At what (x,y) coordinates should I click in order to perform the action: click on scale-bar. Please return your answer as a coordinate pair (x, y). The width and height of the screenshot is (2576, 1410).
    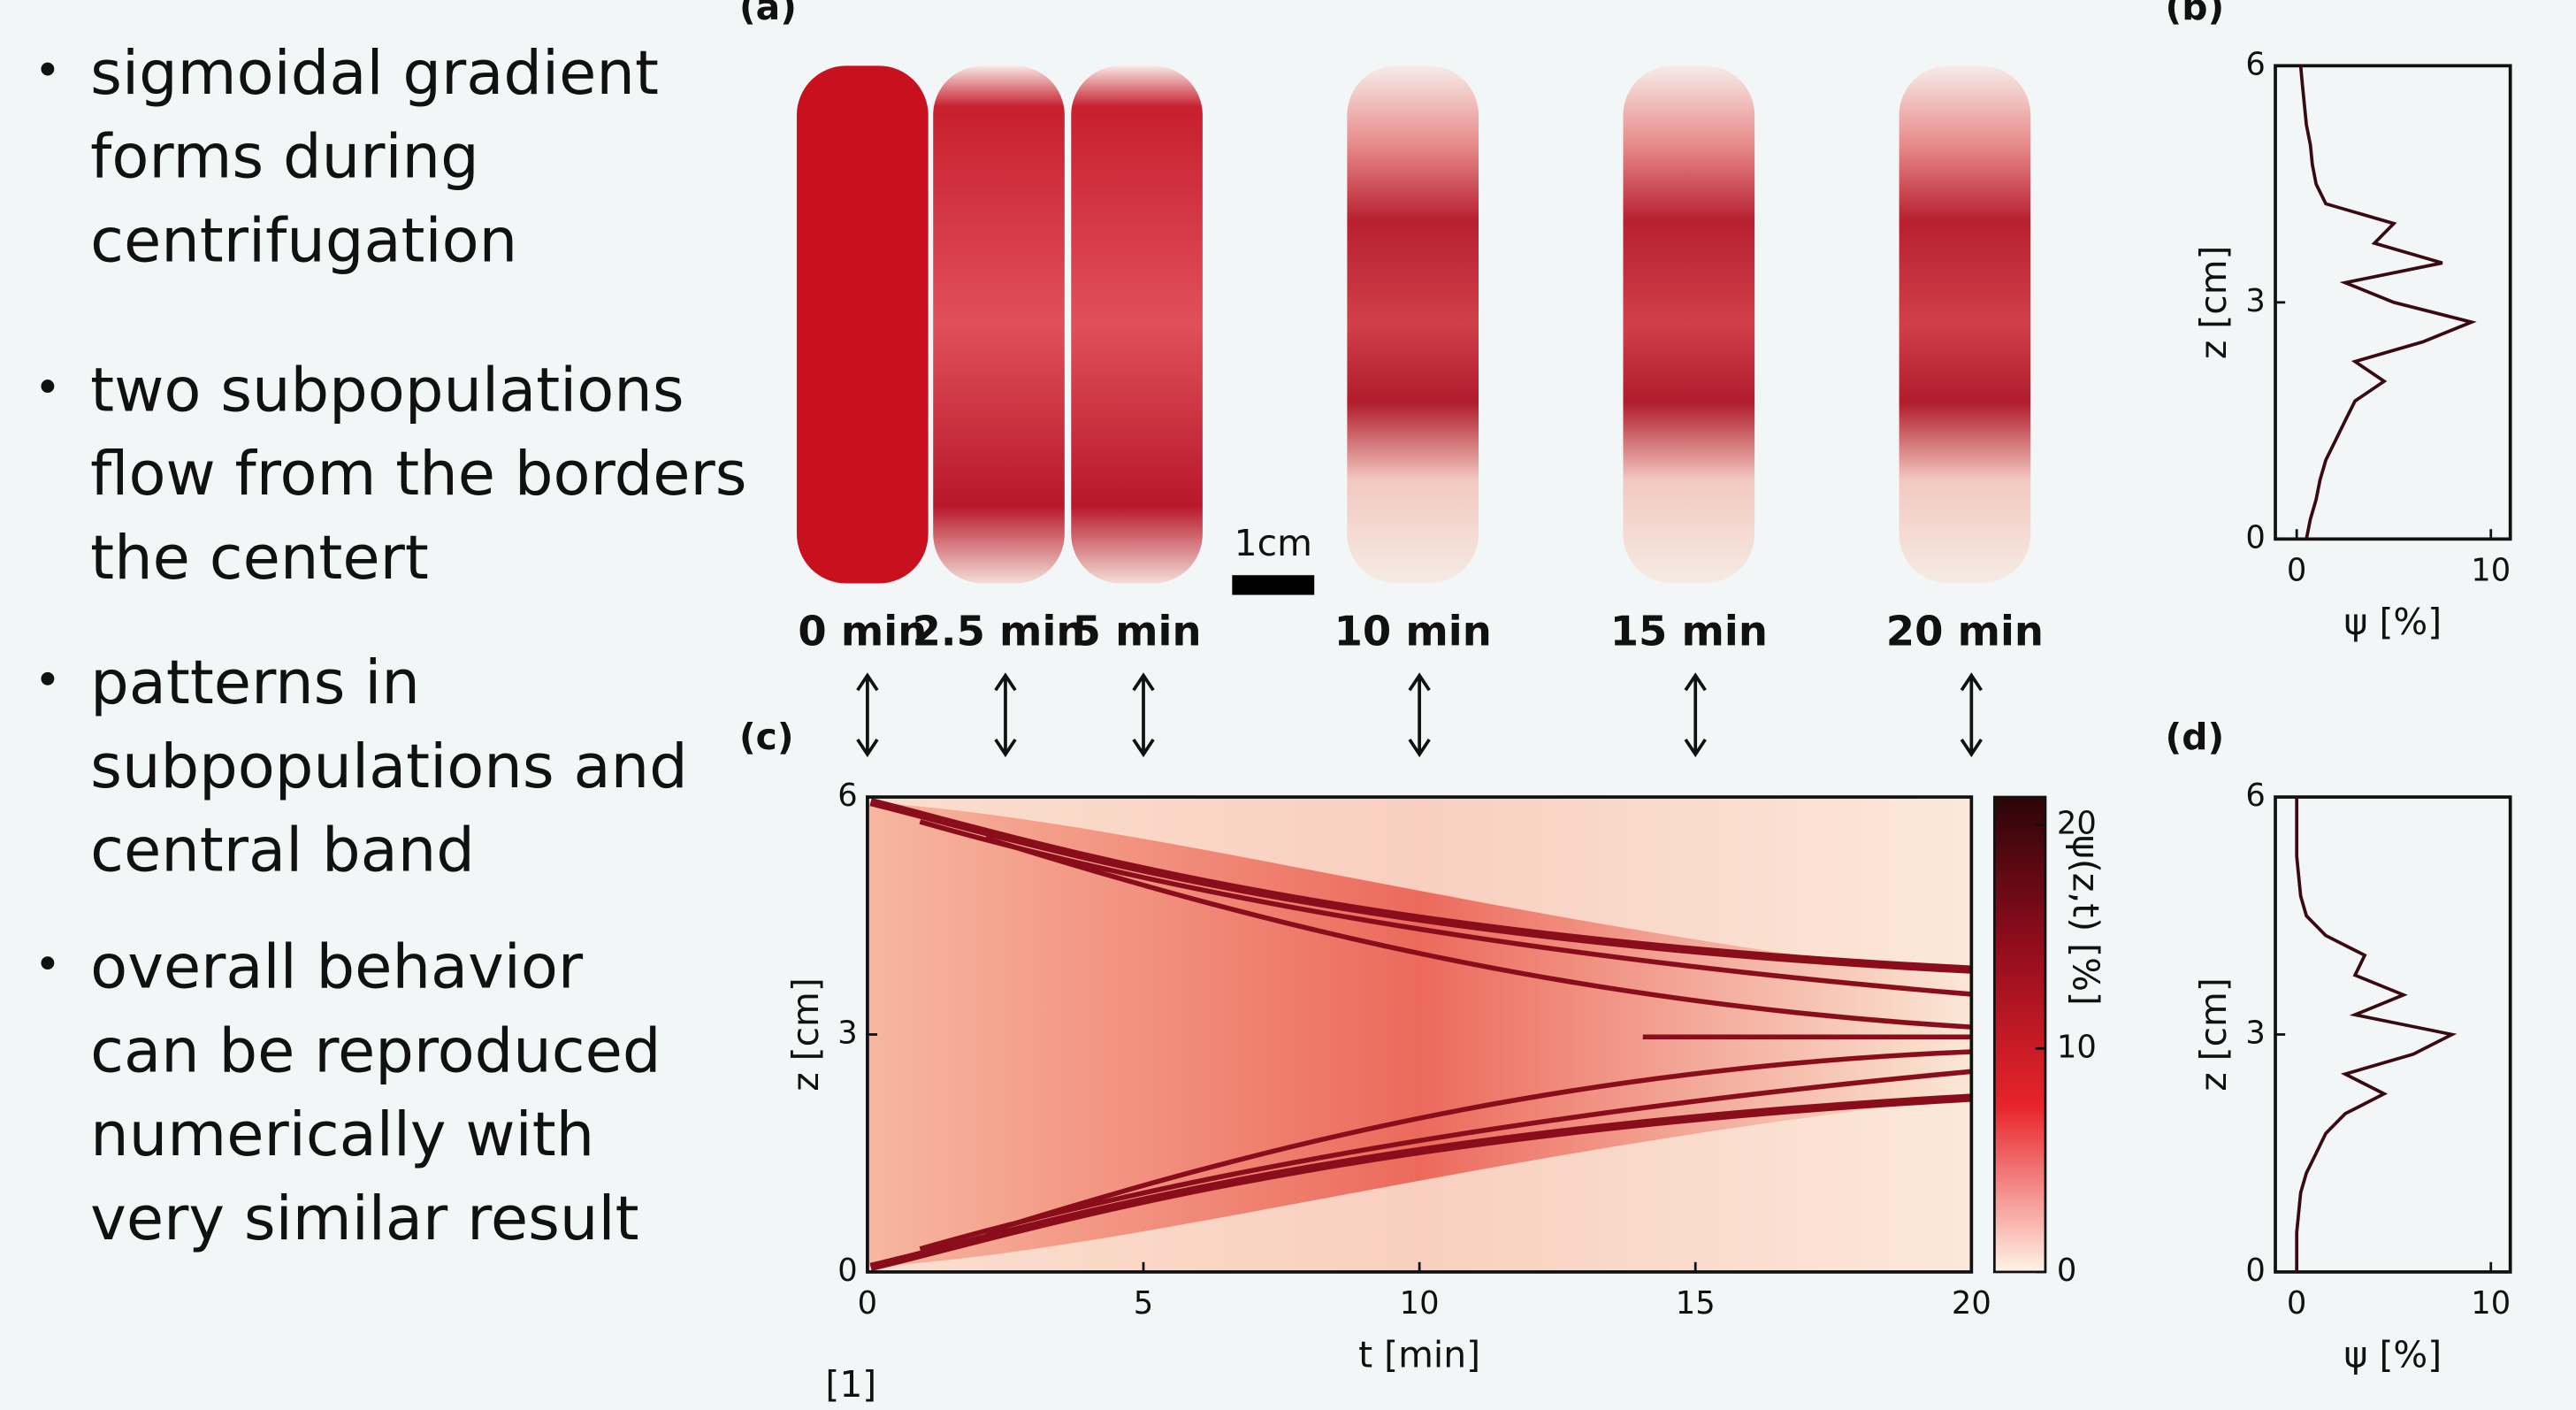
    Looking at the image, I should click on (1273, 585).